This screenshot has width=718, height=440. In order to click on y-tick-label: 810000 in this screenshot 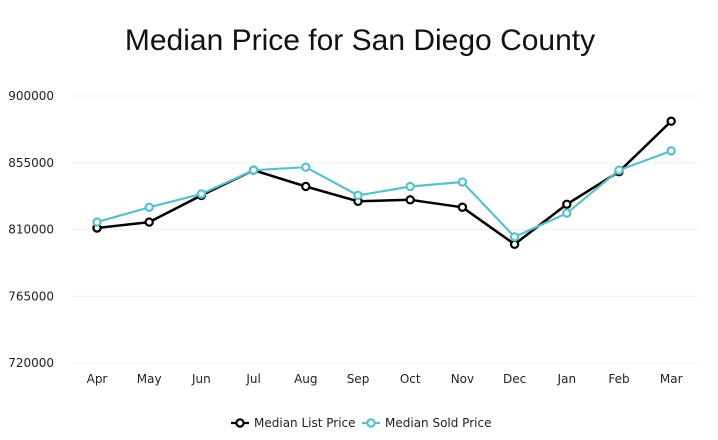, I will do `click(31, 230)`.